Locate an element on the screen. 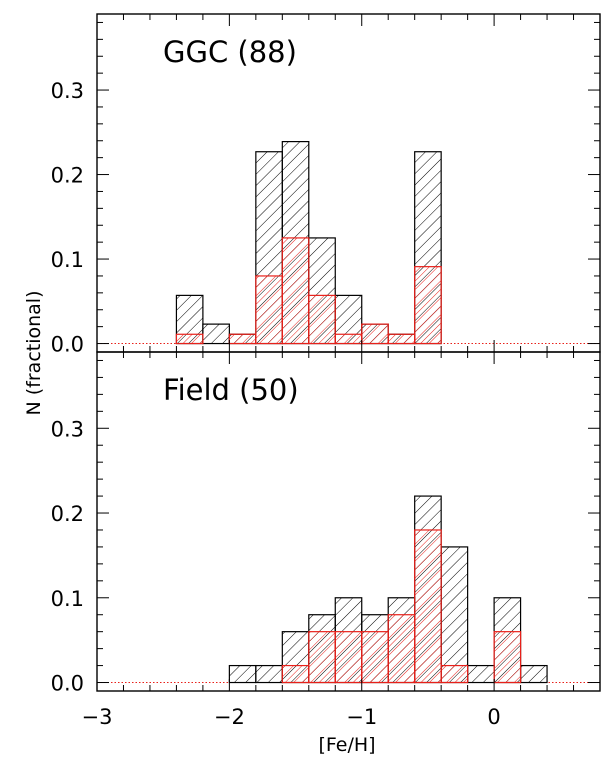  y-axis-label: N (fractional) is located at coordinates (34, 353).